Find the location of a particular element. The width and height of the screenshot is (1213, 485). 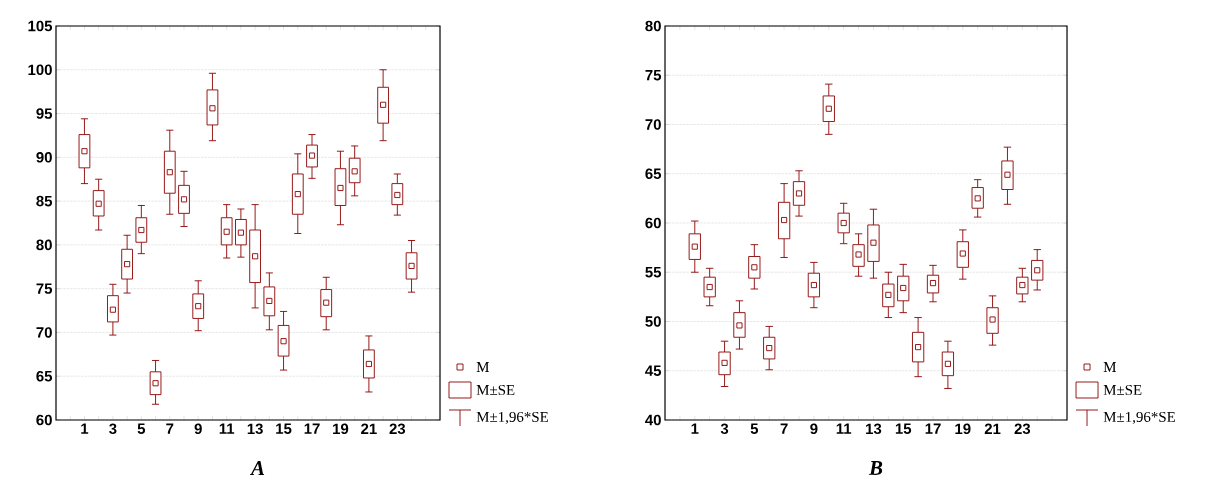

y-tick-label: 85 is located at coordinates (44, 201).